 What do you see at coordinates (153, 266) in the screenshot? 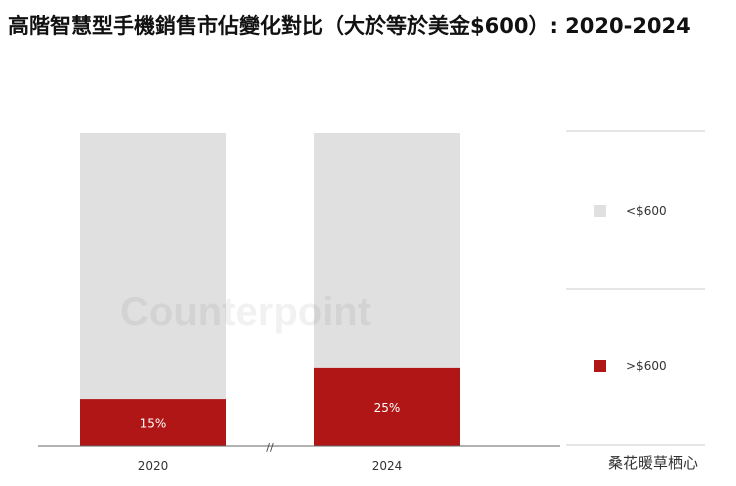
I see `bar-segment-under-600-2020` at bounding box center [153, 266].